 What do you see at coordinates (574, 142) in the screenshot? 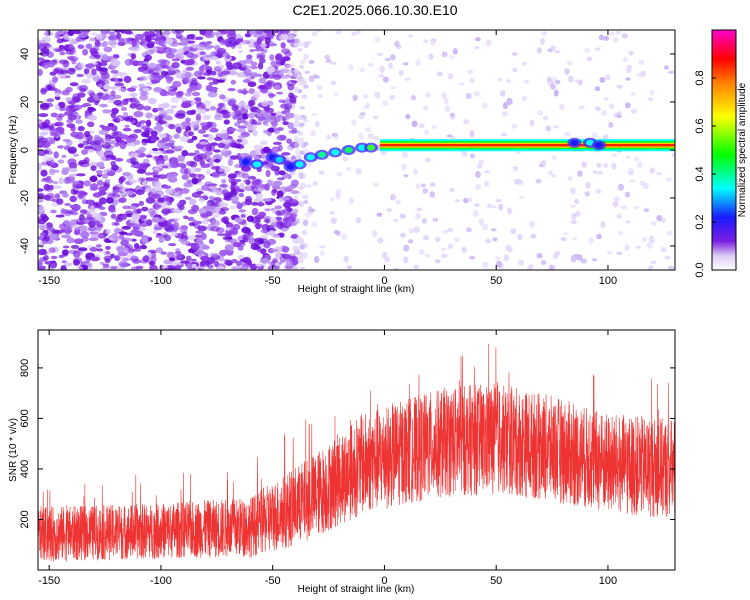
I see `ridge-blob-core` at bounding box center [574, 142].